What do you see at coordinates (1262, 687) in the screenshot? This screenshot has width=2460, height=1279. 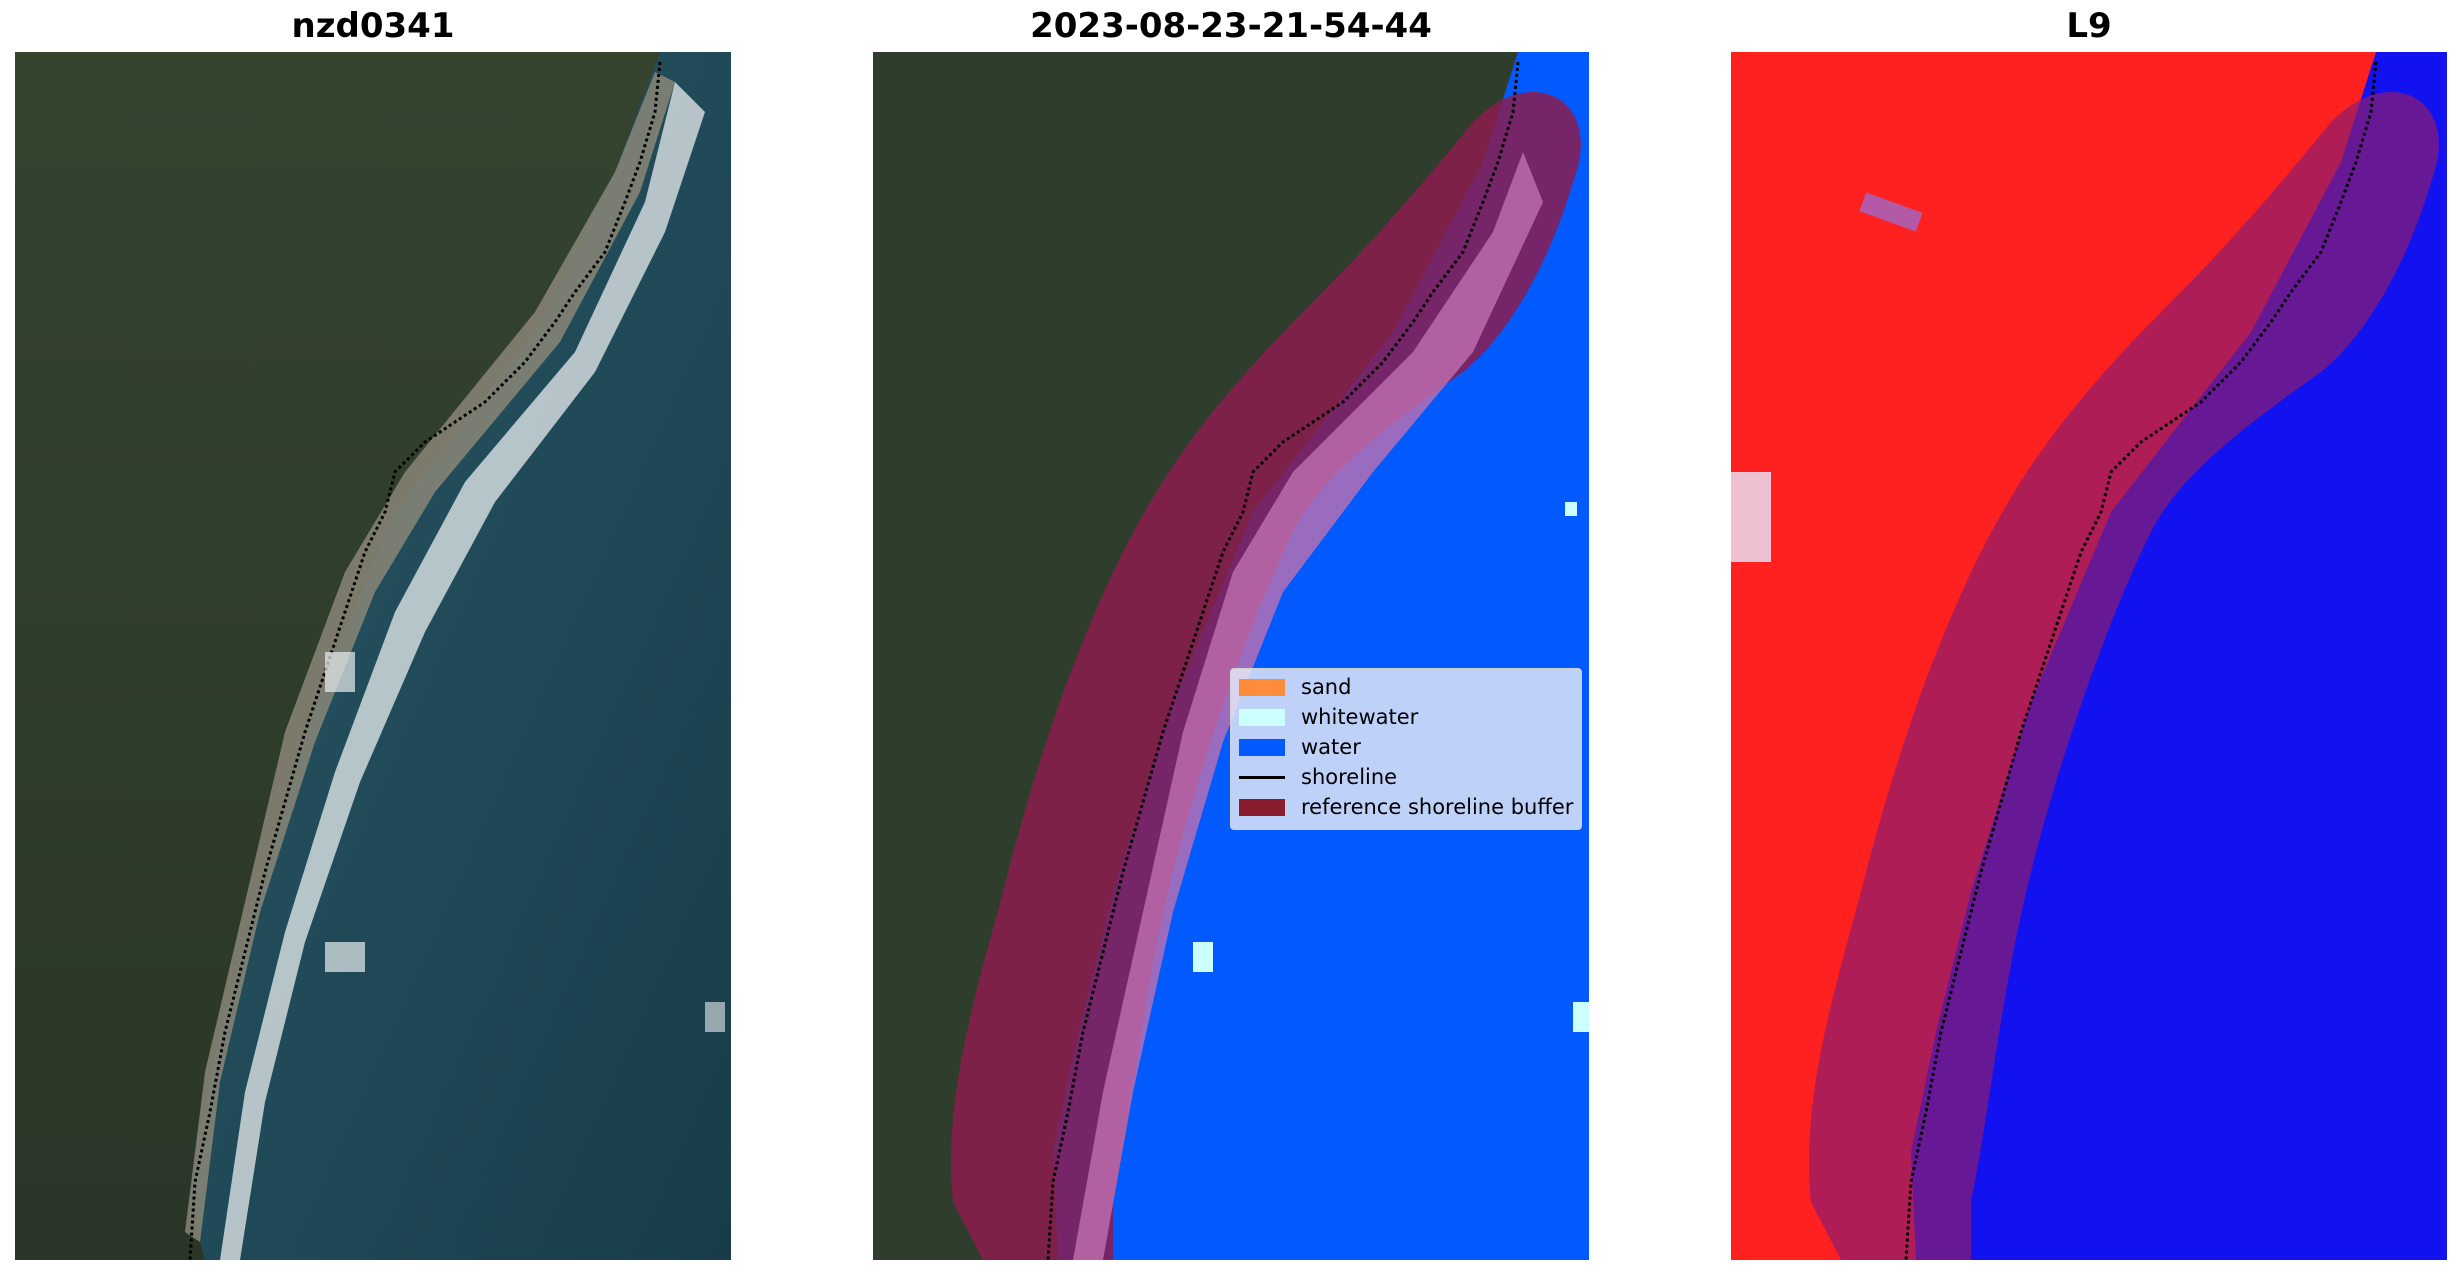 I see `legend-swatch-sand` at bounding box center [1262, 687].